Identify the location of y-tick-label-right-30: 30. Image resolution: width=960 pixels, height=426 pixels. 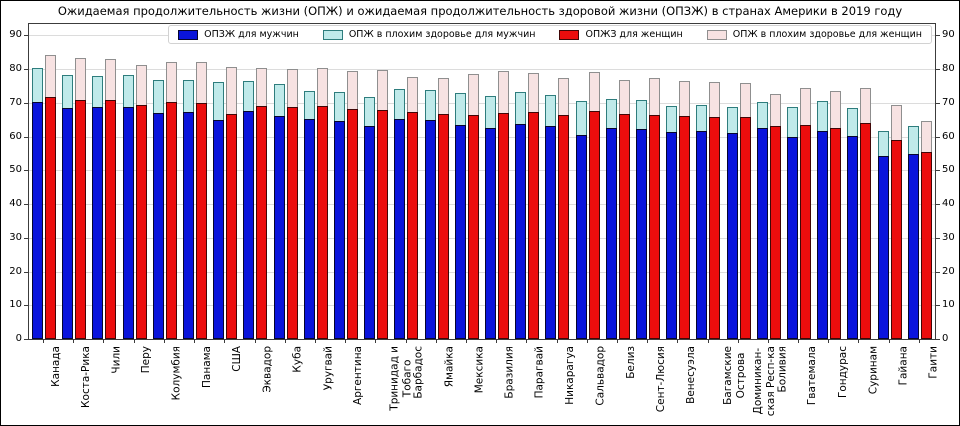
(948, 237).